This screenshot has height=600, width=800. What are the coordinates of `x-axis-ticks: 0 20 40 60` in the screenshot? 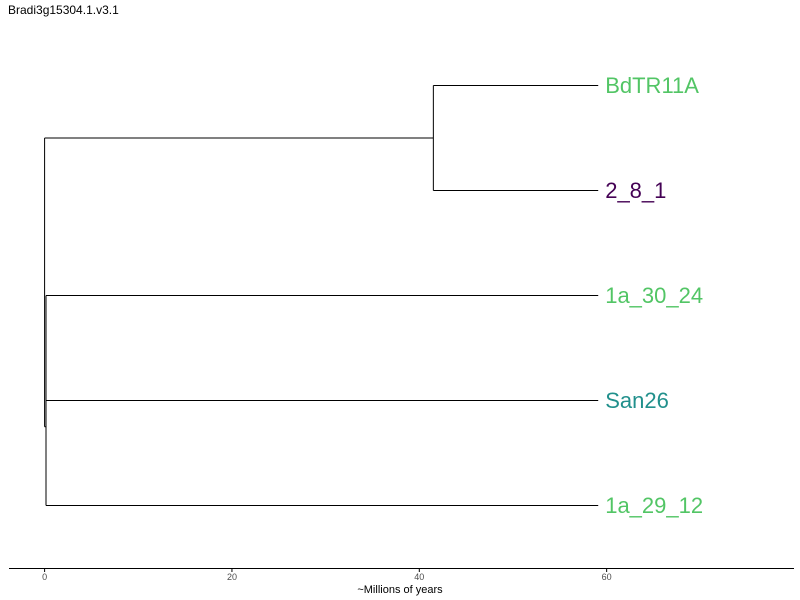 It's located at (327, 575).